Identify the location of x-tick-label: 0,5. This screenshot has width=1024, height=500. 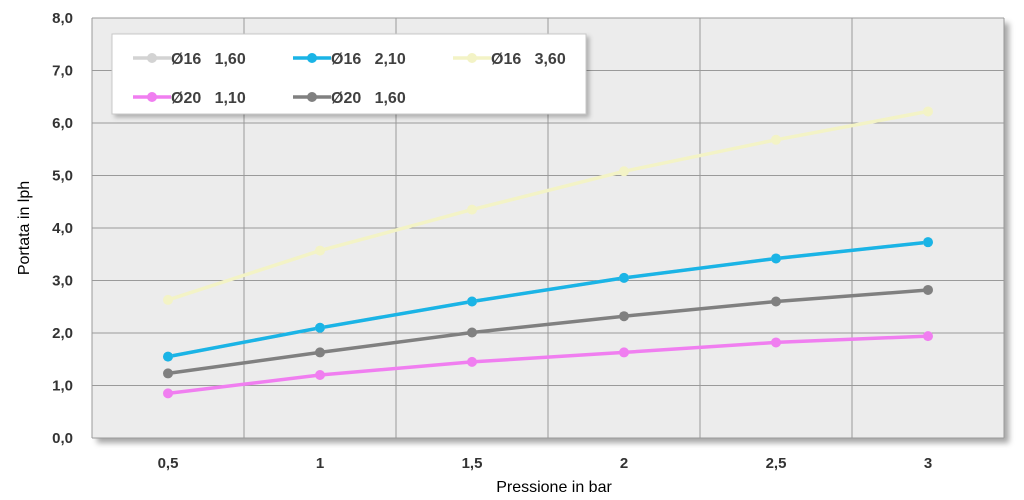
(168, 463).